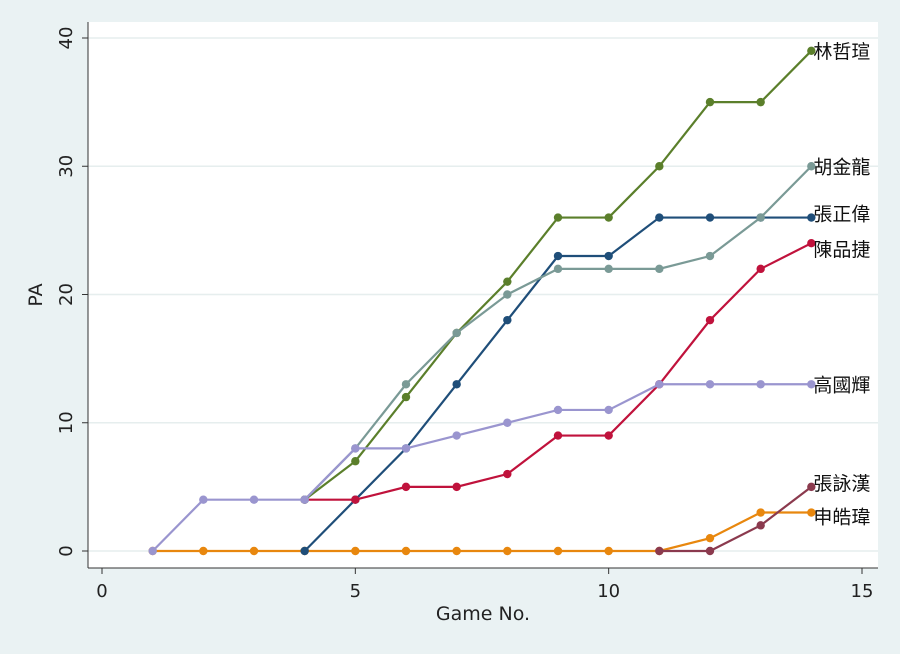 Image resolution: width=900 pixels, height=654 pixels. Describe the element at coordinates (66, 294) in the screenshot. I see `y-tick-label: 20` at that location.